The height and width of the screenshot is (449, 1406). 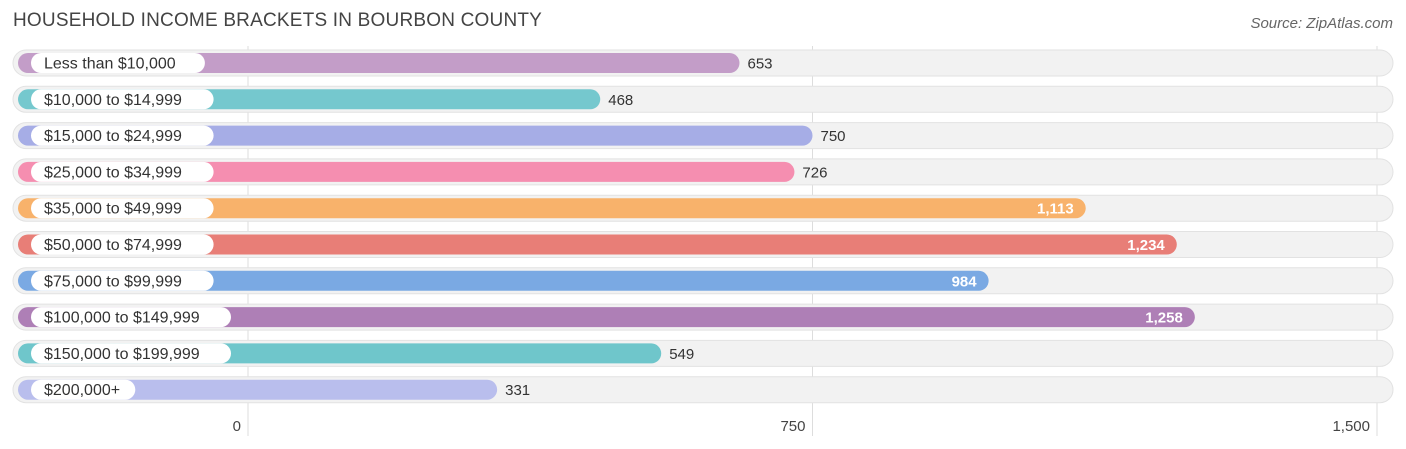 What do you see at coordinates (113, 136) in the screenshot?
I see `category-label: $15,000 to $24,999` at bounding box center [113, 136].